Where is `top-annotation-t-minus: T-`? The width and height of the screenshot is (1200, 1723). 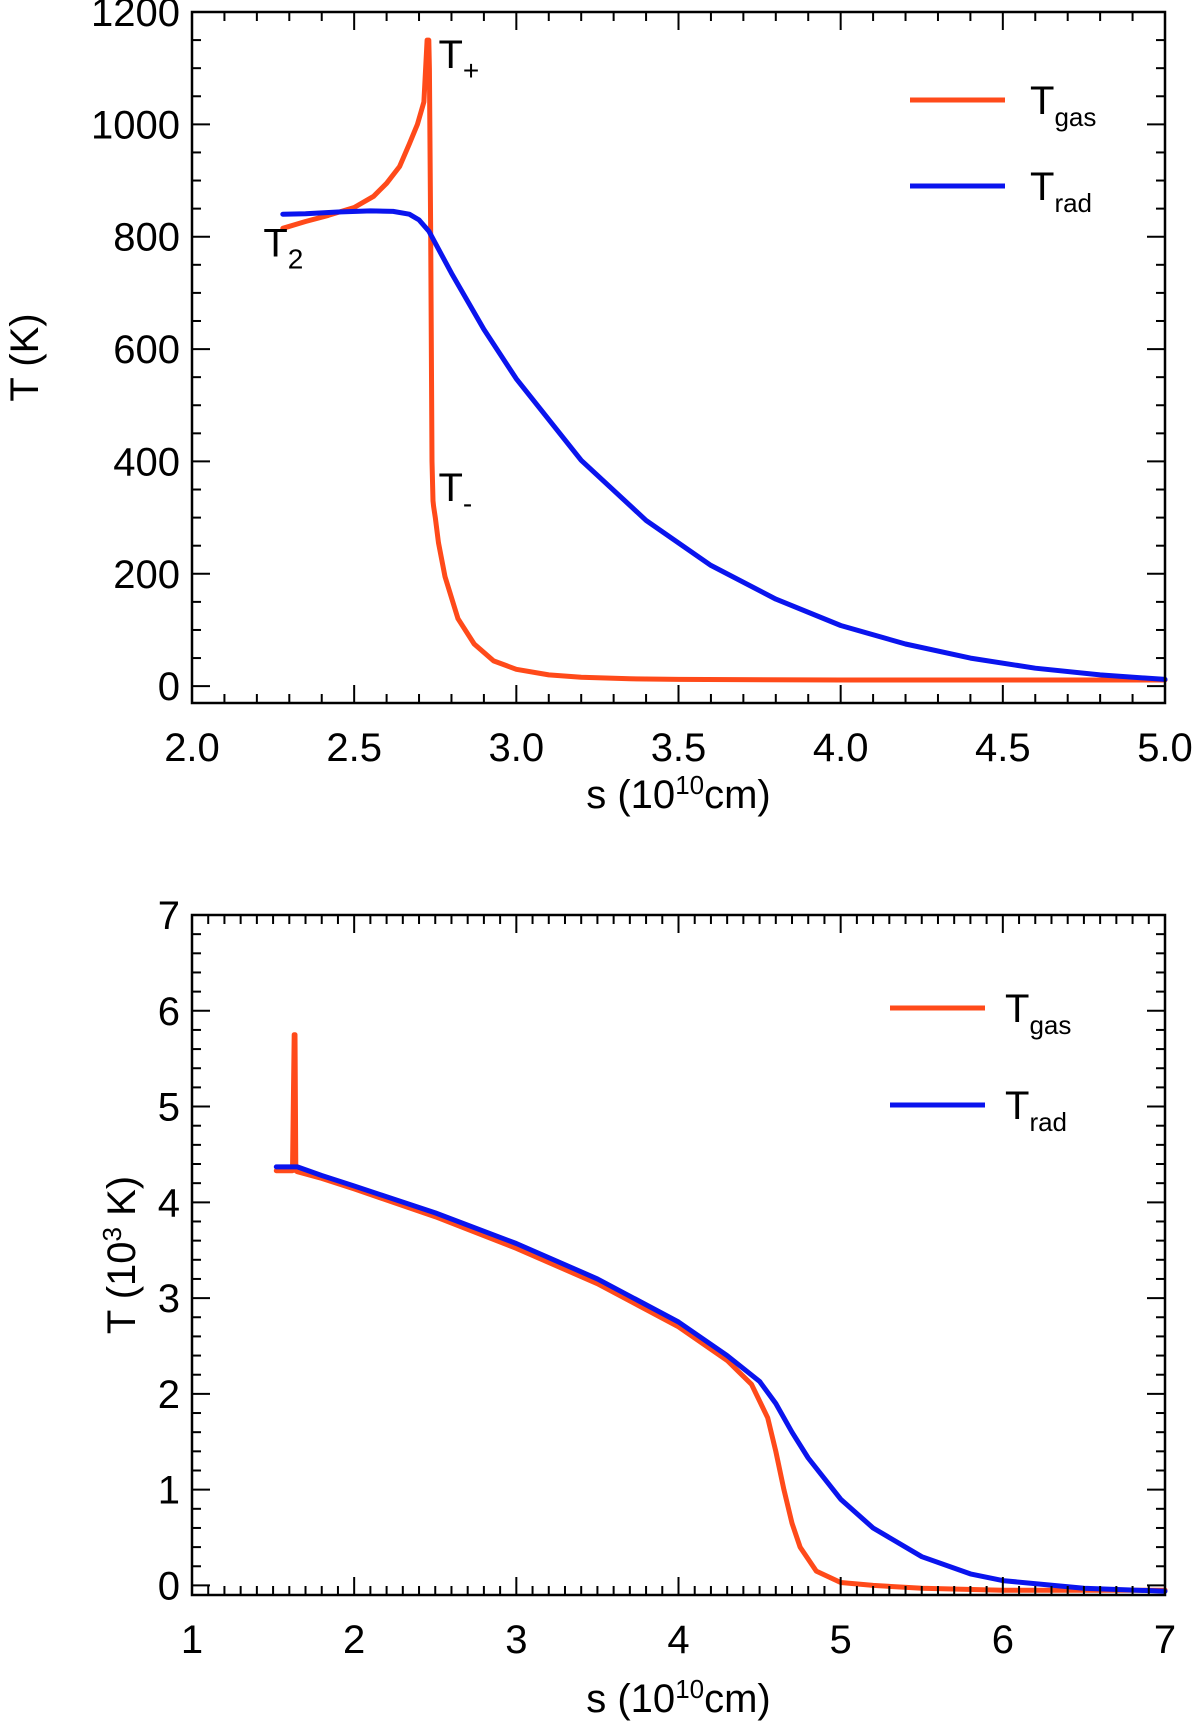 top-annotation-t-minus: T- is located at coordinates (455, 492).